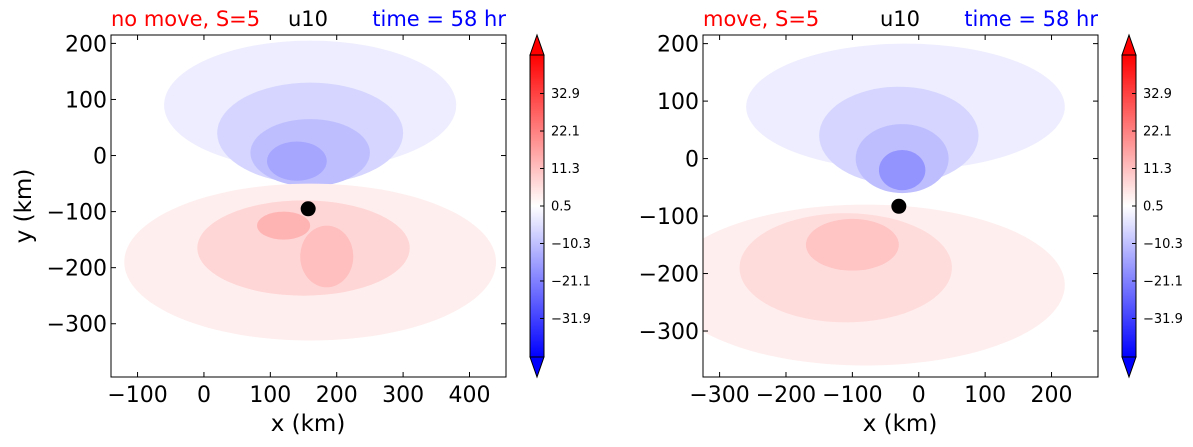  I want to click on x-tick-label: 300, so click(403, 395).